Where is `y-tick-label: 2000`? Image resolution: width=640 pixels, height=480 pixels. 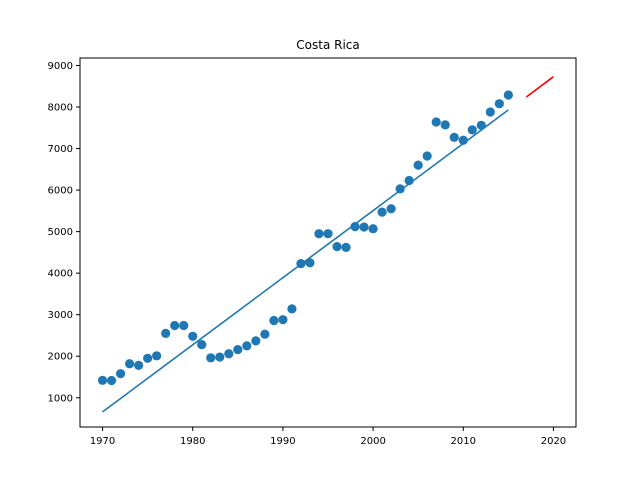
y-tick-label: 2000 is located at coordinates (60, 357).